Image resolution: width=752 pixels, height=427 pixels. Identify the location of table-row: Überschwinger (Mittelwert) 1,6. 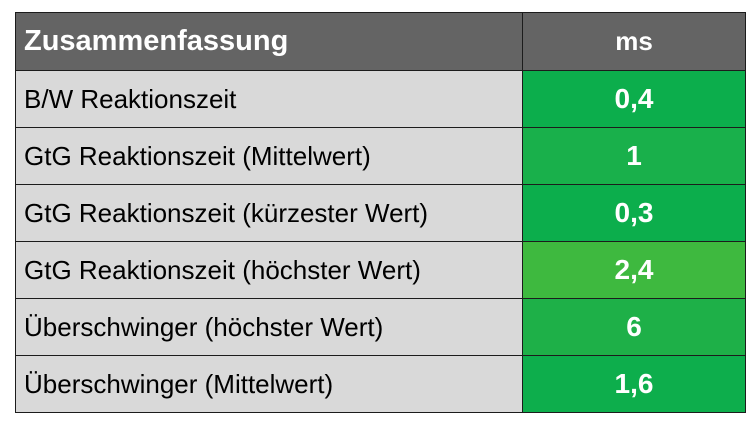
(380, 384).